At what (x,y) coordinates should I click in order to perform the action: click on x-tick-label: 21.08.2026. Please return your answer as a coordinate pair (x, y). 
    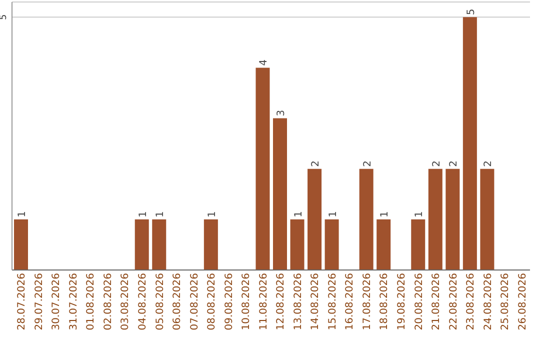
    Looking at the image, I should click on (436, 301).